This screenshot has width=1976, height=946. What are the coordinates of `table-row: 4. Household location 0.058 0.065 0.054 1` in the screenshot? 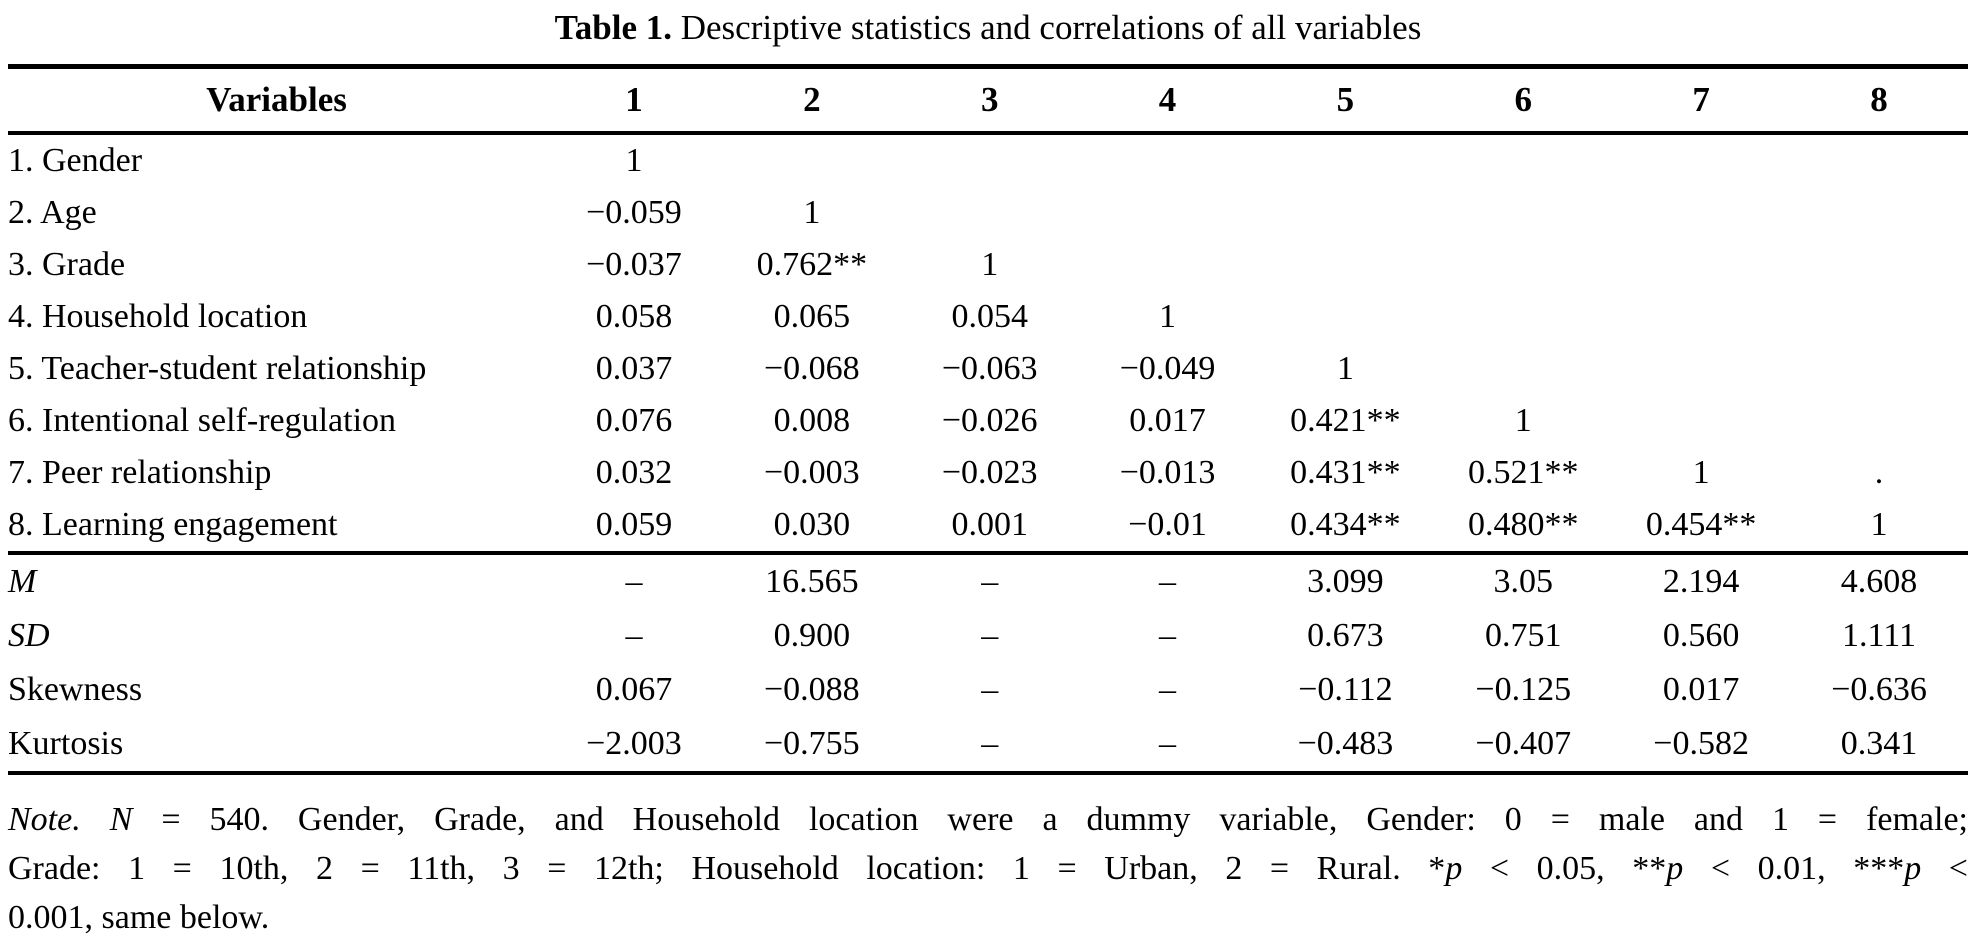 It's located at (988, 317).